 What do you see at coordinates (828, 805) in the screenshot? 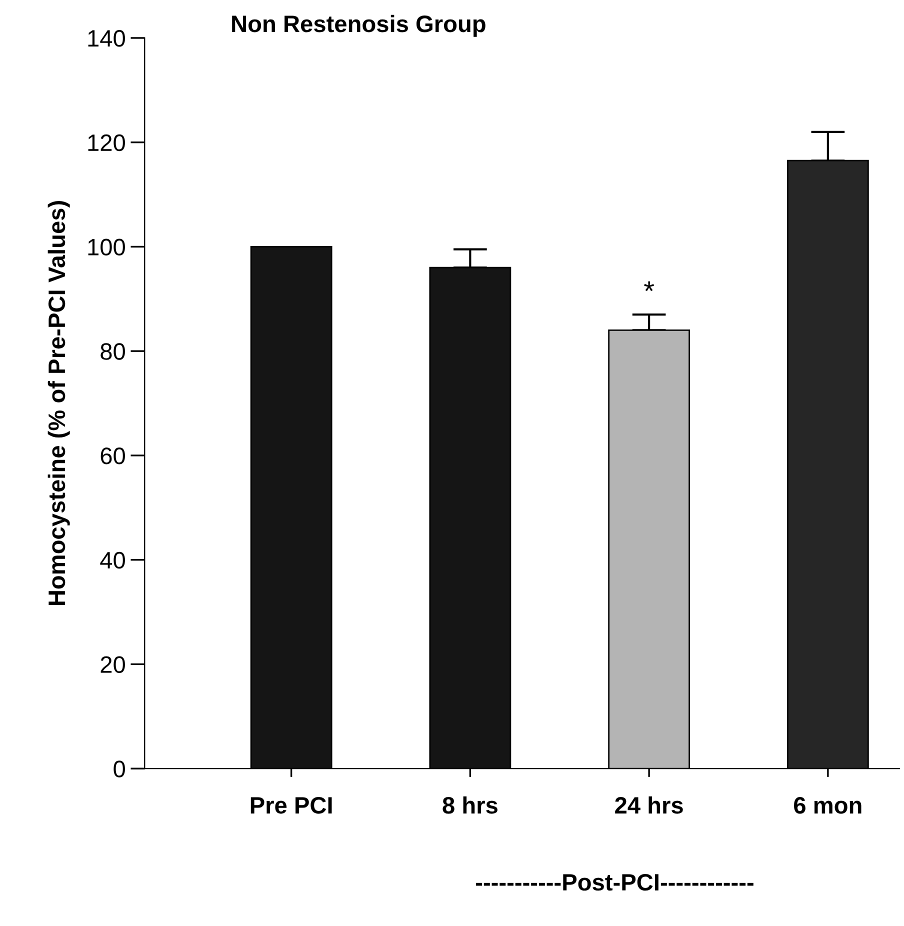
I see `x-tick-label: 6 mon` at bounding box center [828, 805].